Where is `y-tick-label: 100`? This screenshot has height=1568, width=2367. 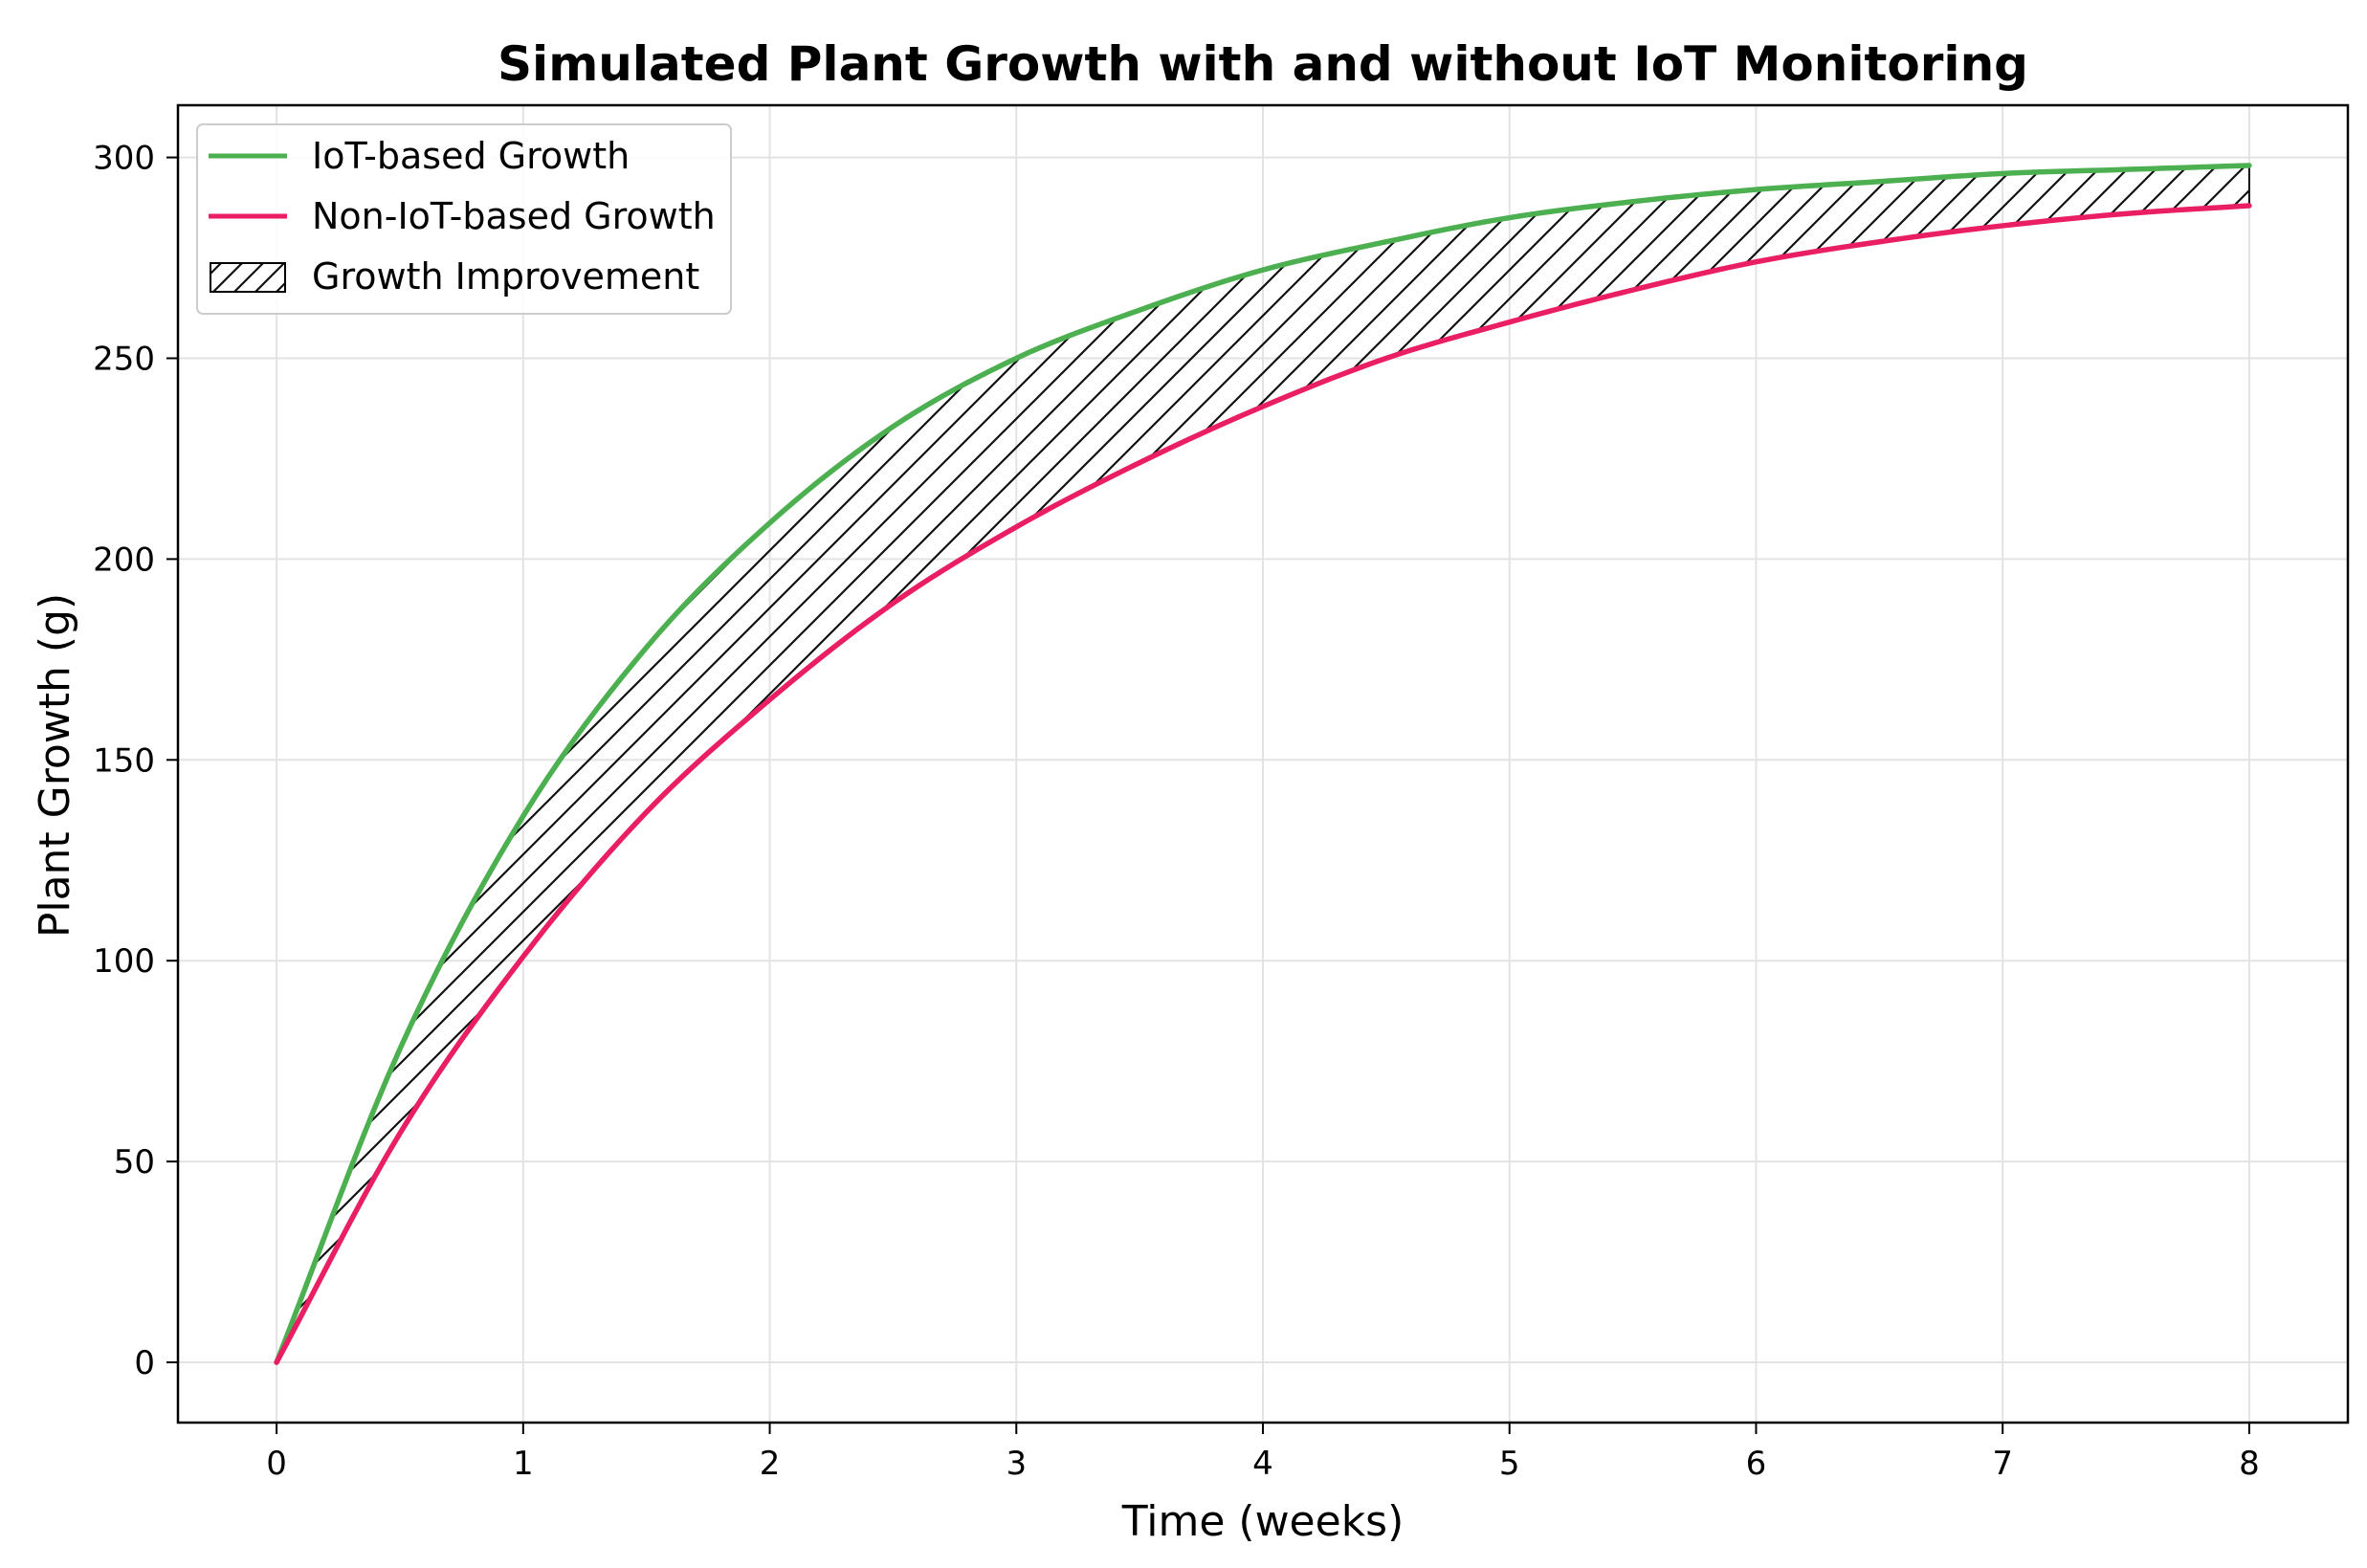
y-tick-label: 100 is located at coordinates (124, 961).